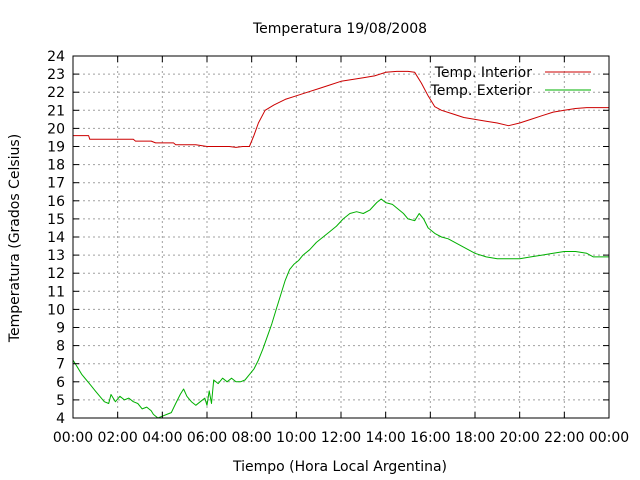  What do you see at coordinates (339, 467) in the screenshot?
I see `x-axis-label: Tiempo (Hora Local Argentina)` at bounding box center [339, 467].